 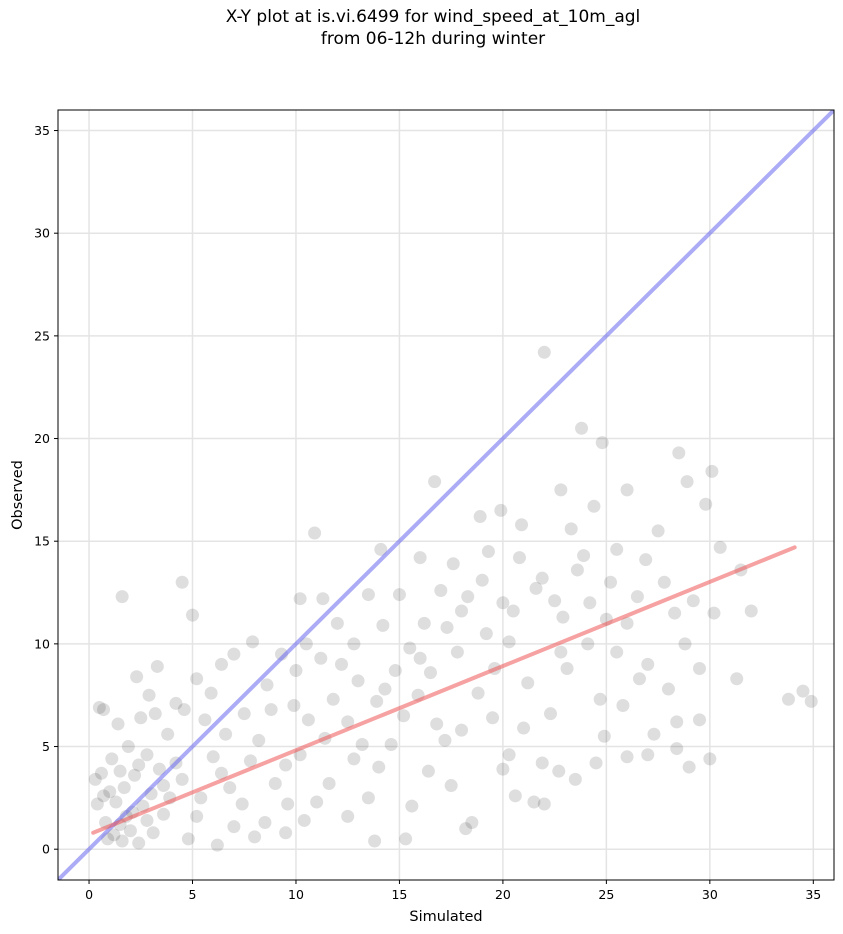 I want to click on y-tick-label: 5, so click(x=46, y=746).